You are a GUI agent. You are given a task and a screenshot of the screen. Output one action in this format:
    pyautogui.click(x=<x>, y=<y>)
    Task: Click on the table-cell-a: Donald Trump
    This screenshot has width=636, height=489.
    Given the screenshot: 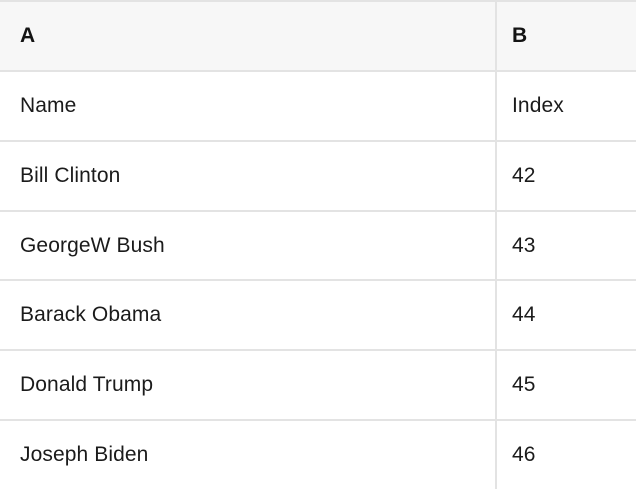 What is the action you would take?
    pyautogui.click(x=248, y=385)
    